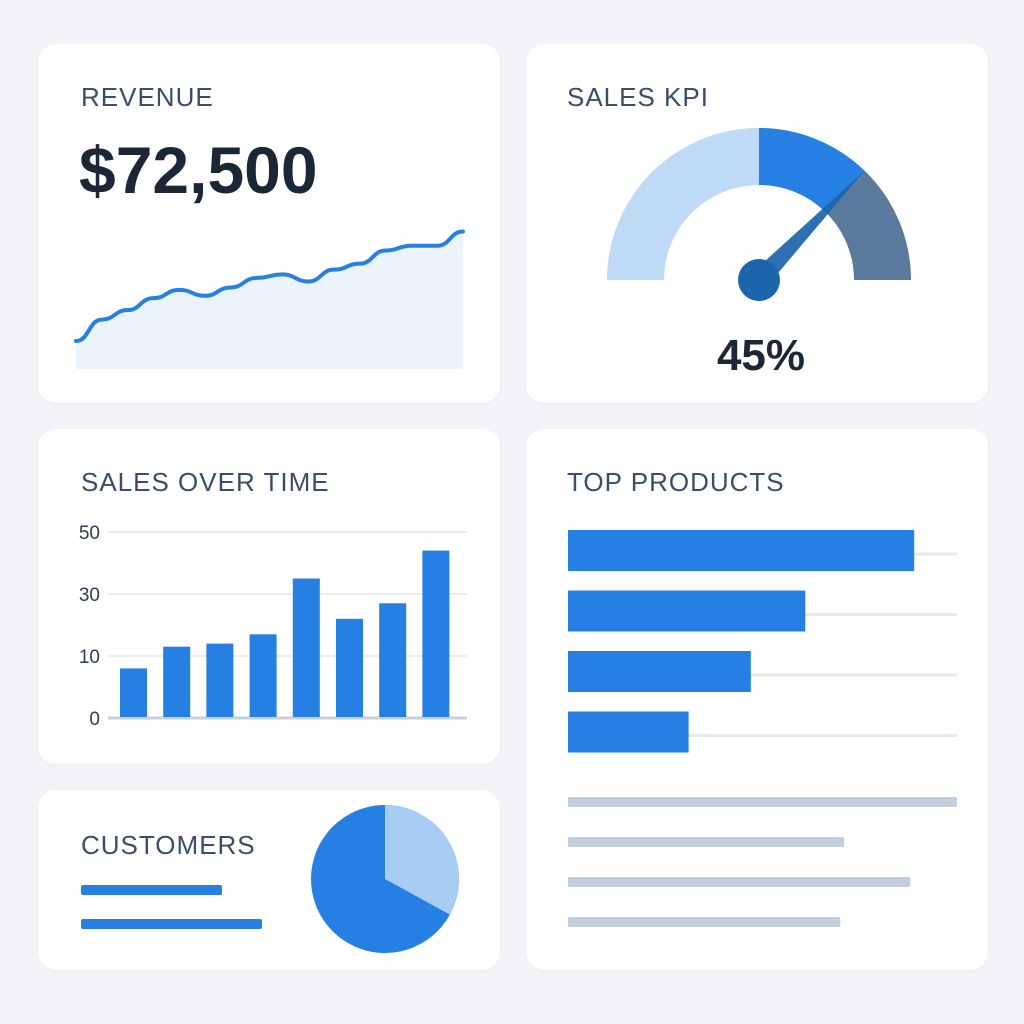  What do you see at coordinates (683, 204) in the screenshot?
I see `gauge-low-segment` at bounding box center [683, 204].